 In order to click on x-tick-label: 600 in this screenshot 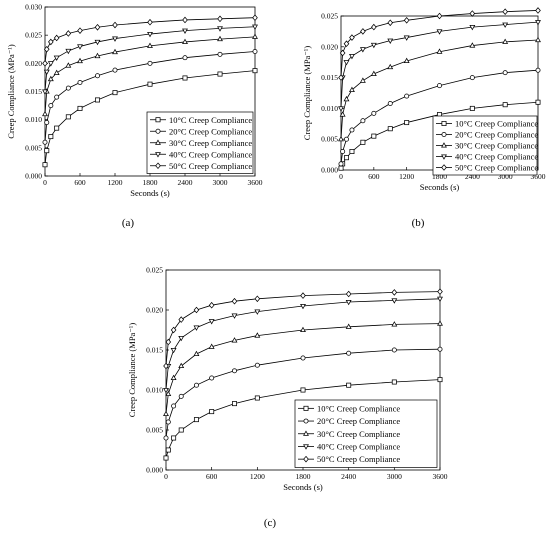, I will do `click(374, 176)`.